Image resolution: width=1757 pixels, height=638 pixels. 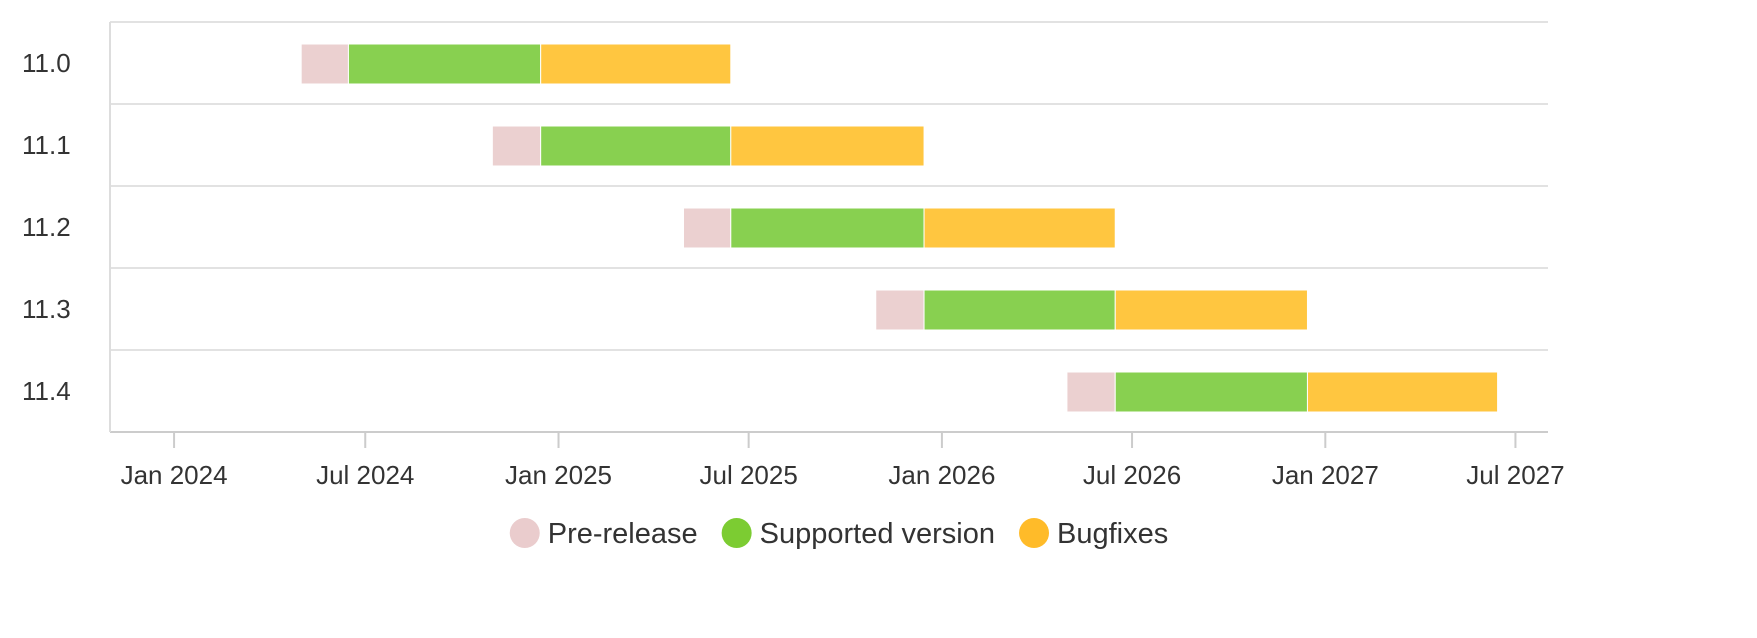 I want to click on x-tick-label: Jan 2025, so click(x=558, y=475).